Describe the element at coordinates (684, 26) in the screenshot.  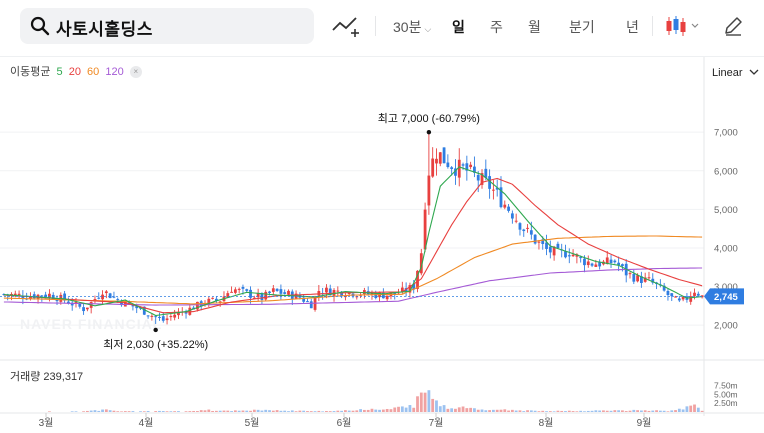
I see `chart-type-selector` at that location.